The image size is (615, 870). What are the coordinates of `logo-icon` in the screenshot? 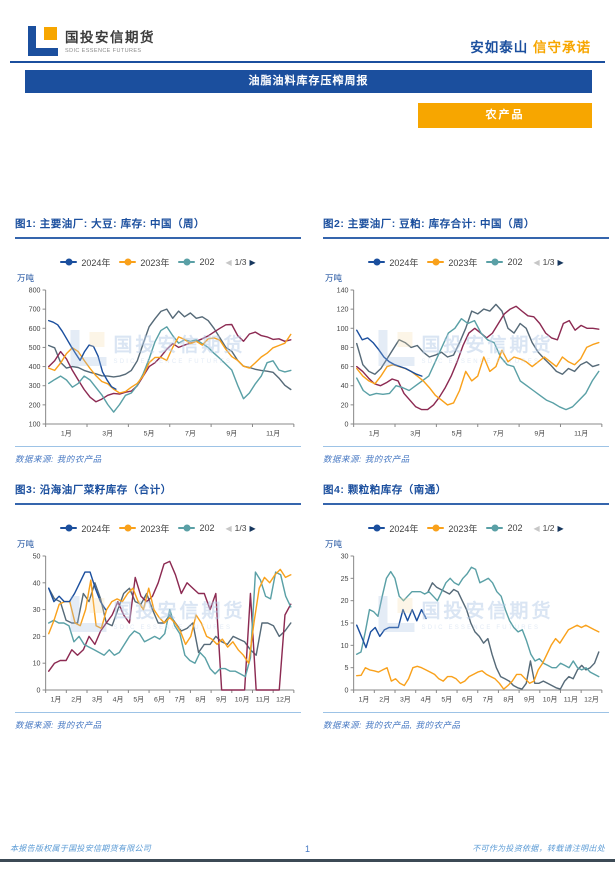 It's located at (43, 41).